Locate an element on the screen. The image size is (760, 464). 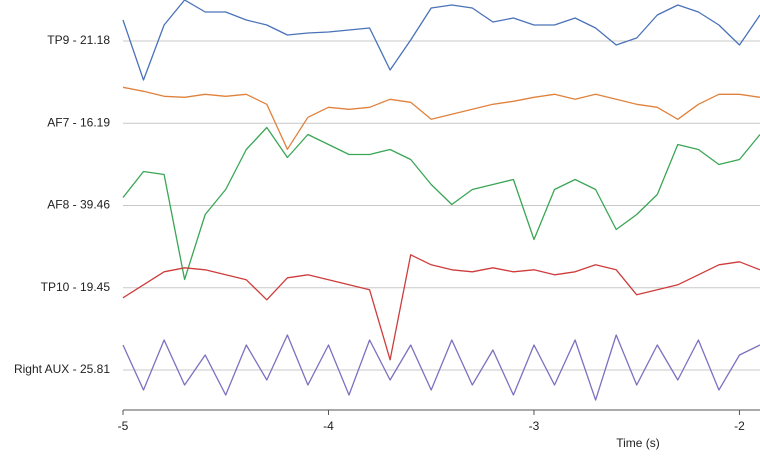
x-tick-label: -3 is located at coordinates (534, 426).